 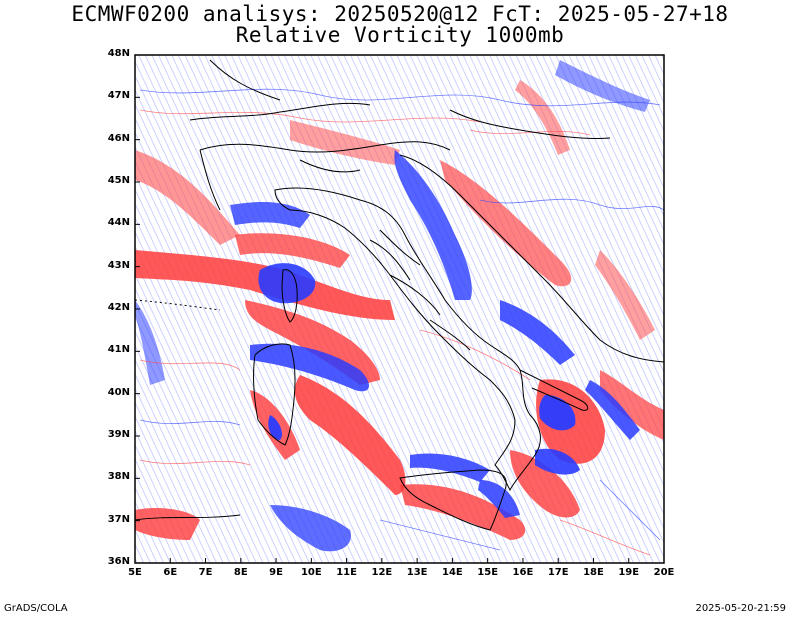 I want to click on x-tick-label: 14E, so click(x=452, y=572).